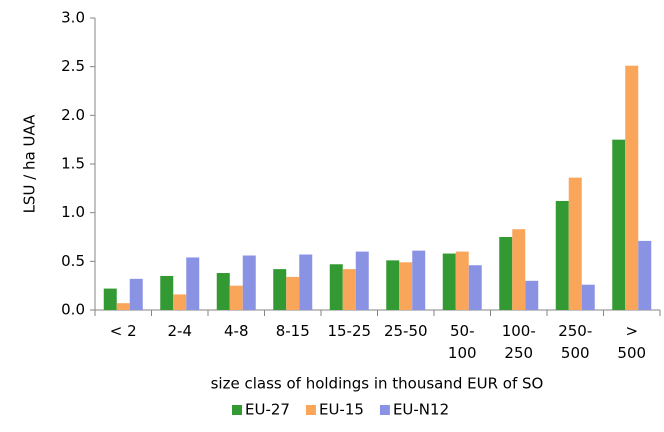 The height and width of the screenshot is (432, 664). I want to click on legend-label: EU-27, so click(267, 410).